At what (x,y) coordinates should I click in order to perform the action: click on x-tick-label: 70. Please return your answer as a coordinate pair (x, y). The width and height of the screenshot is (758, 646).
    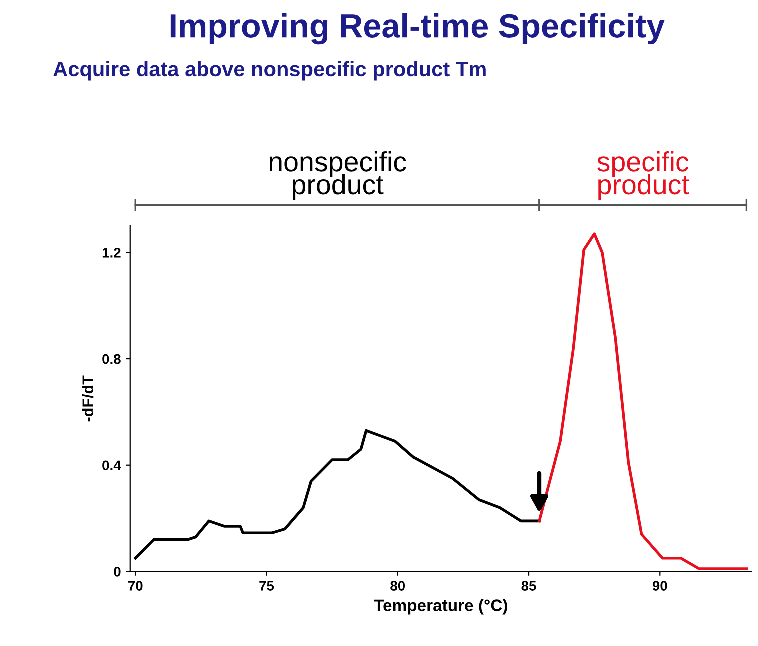
    Looking at the image, I should click on (135, 586).